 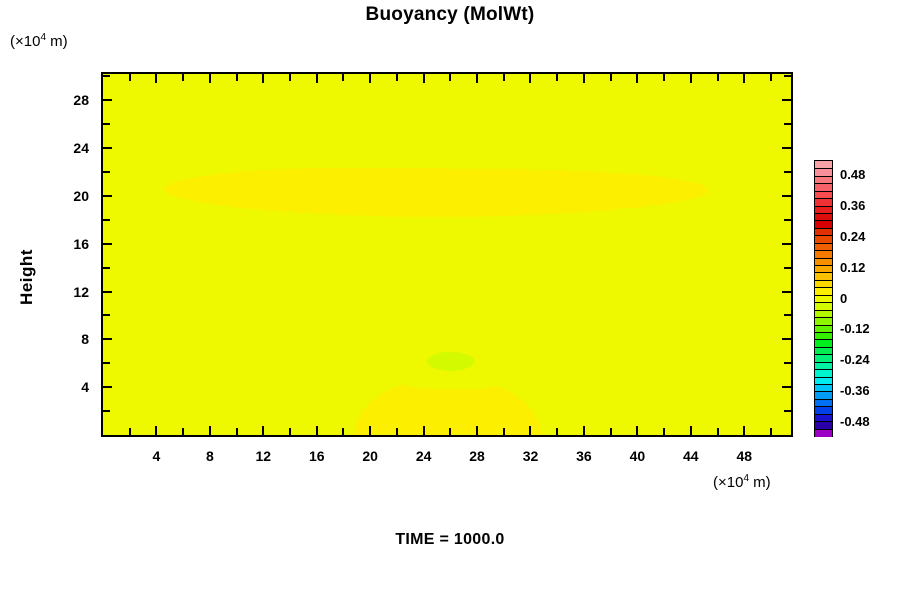 What do you see at coordinates (584, 456) in the screenshot?
I see `x-axis-tick-label: 36` at bounding box center [584, 456].